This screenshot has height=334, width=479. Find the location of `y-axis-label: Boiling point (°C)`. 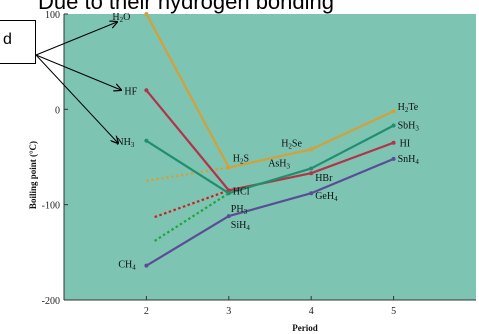

y-axis-label: Boiling point (°C) is located at coordinates (33, 175).